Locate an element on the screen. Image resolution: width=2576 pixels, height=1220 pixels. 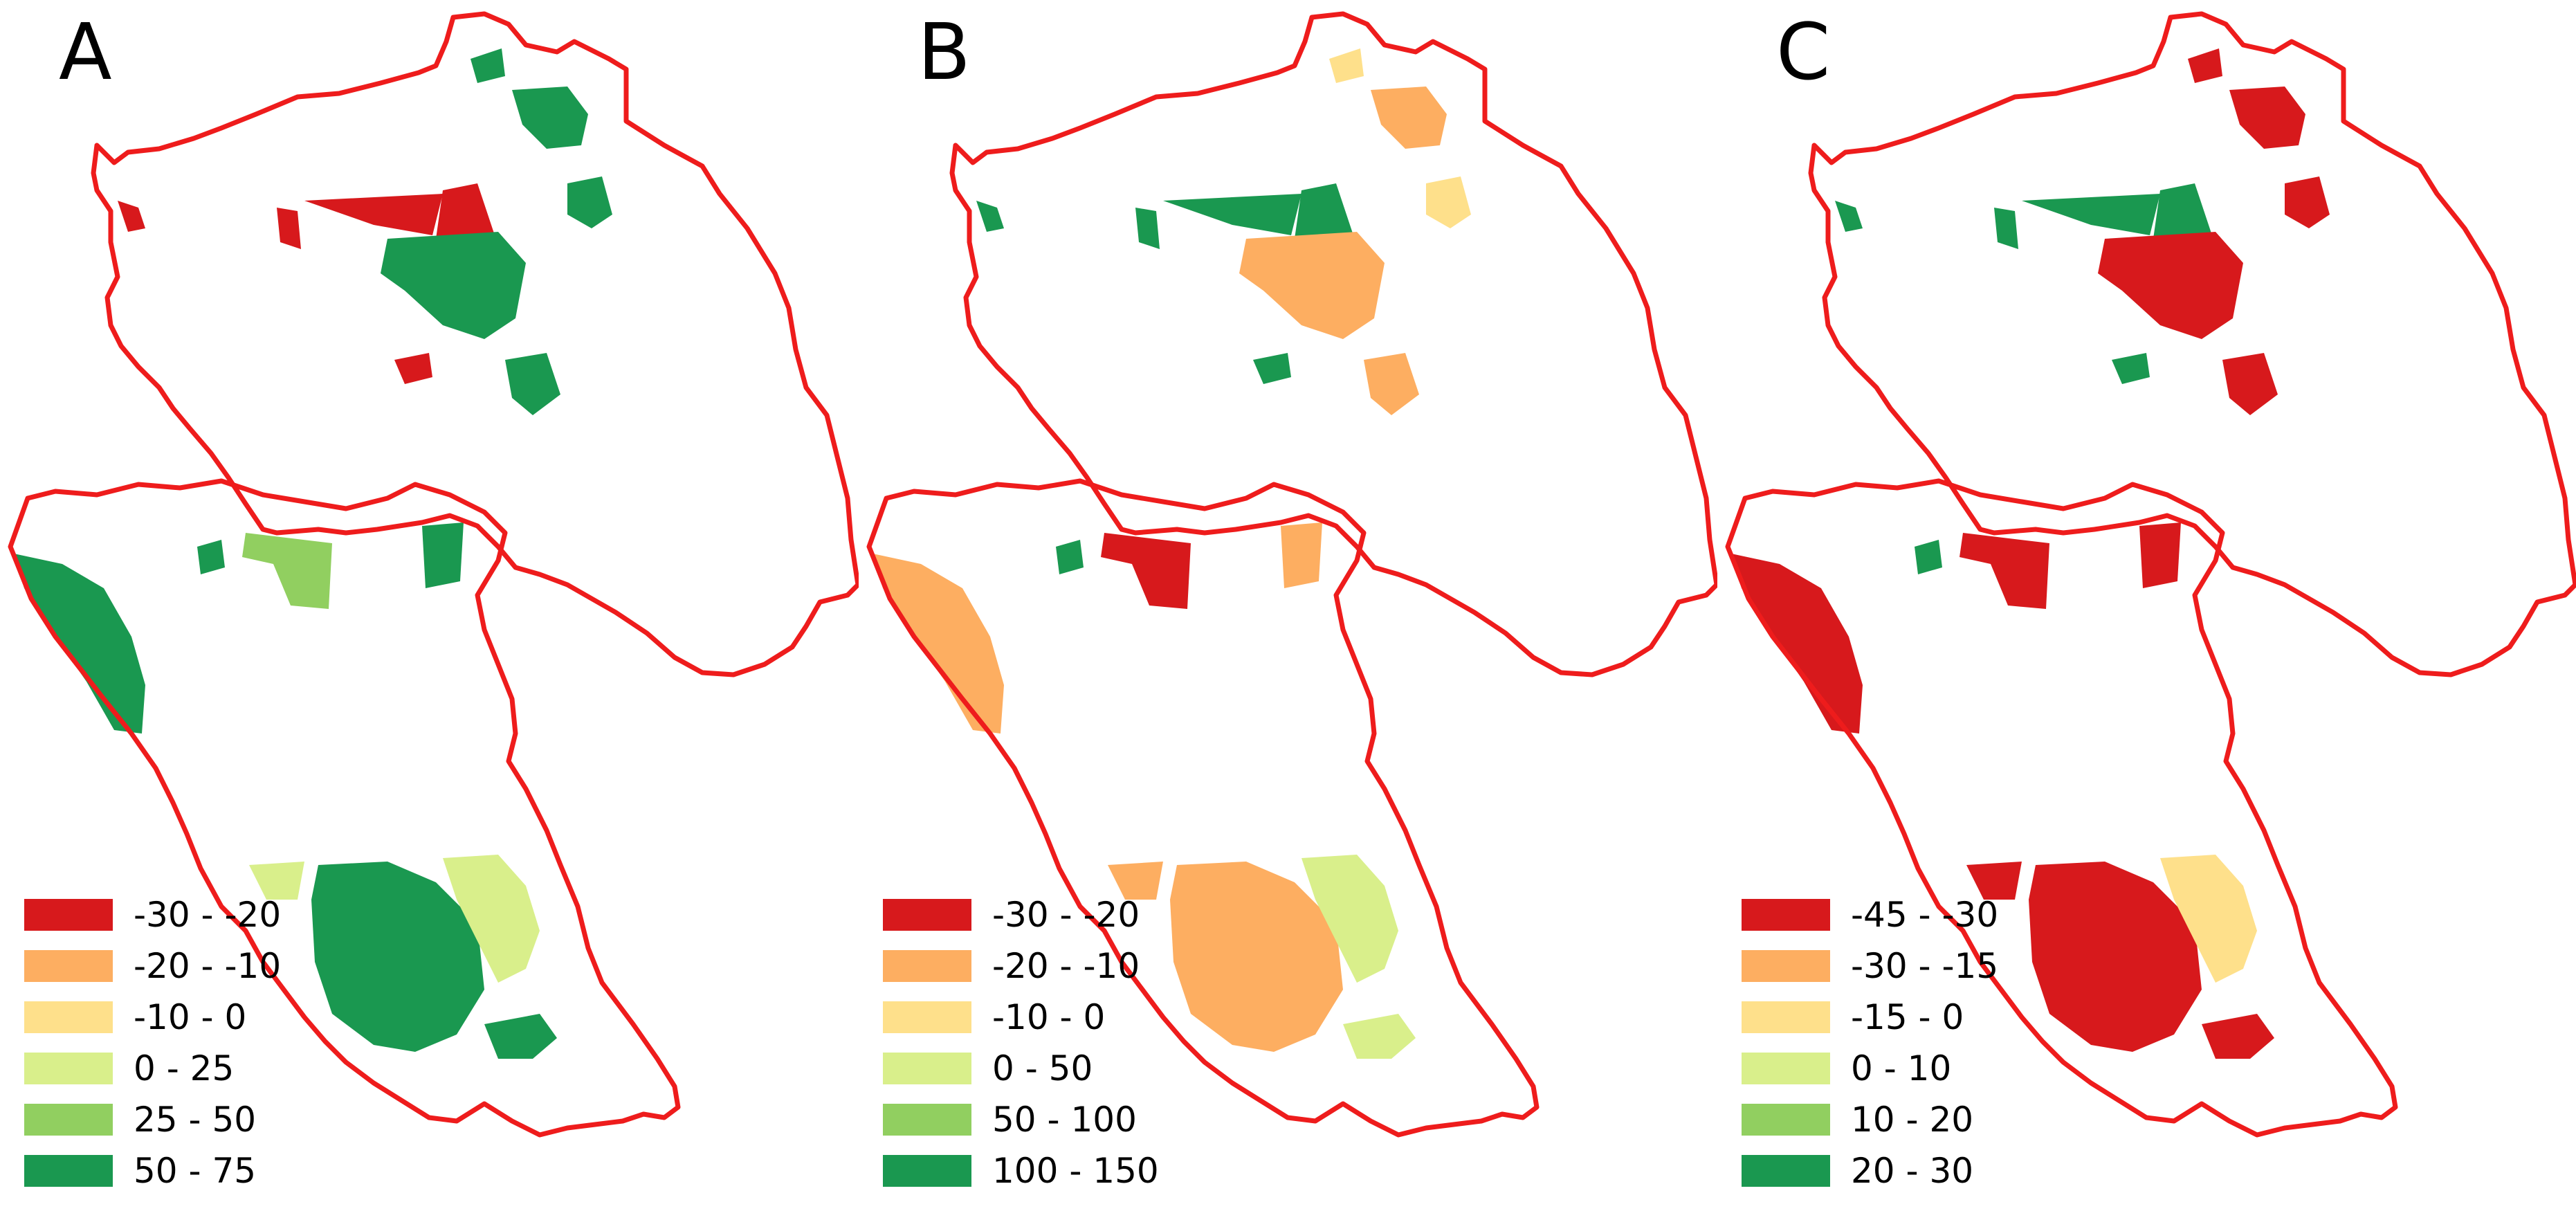
panel-letter: B is located at coordinates (944, 53).